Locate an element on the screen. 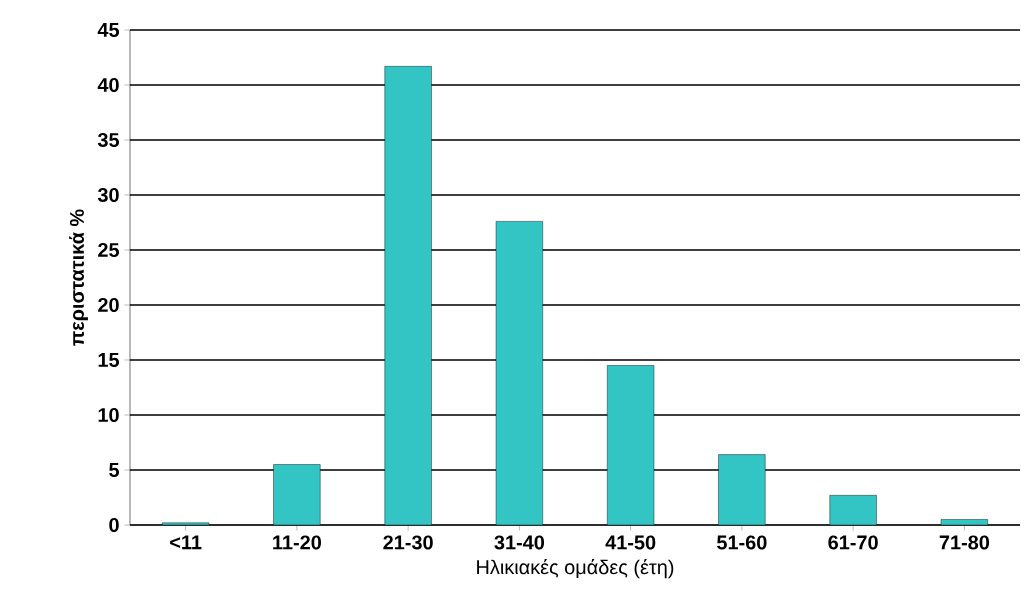 The image size is (1025, 610). x-tick-label: 11-20 is located at coordinates (297, 542).